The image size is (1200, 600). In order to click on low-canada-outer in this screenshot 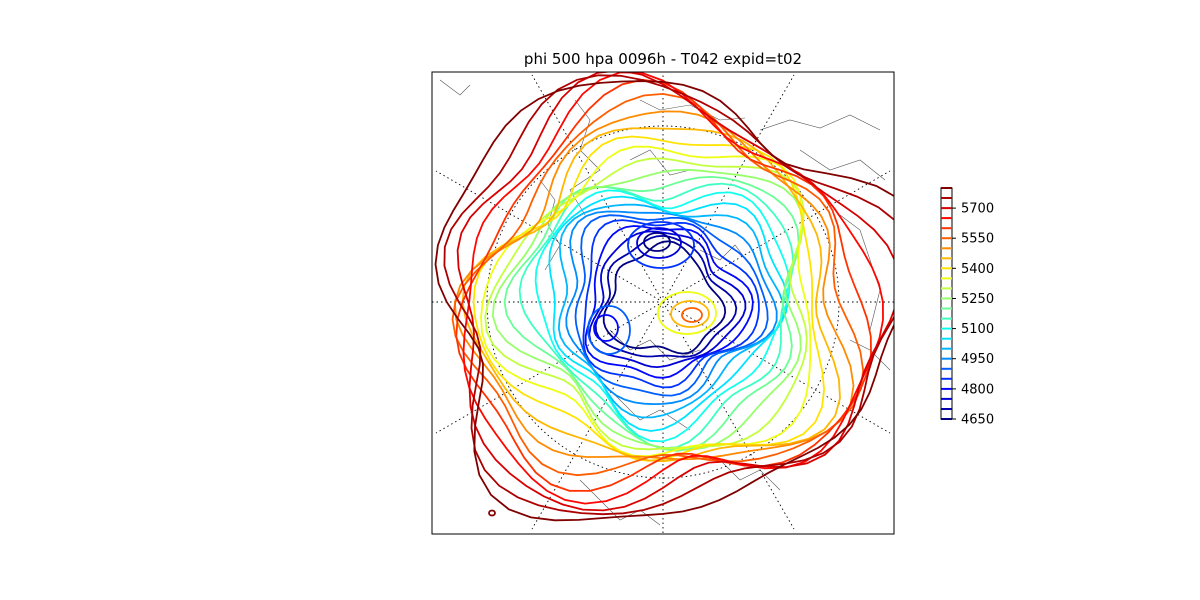, I will do `click(661, 245)`.